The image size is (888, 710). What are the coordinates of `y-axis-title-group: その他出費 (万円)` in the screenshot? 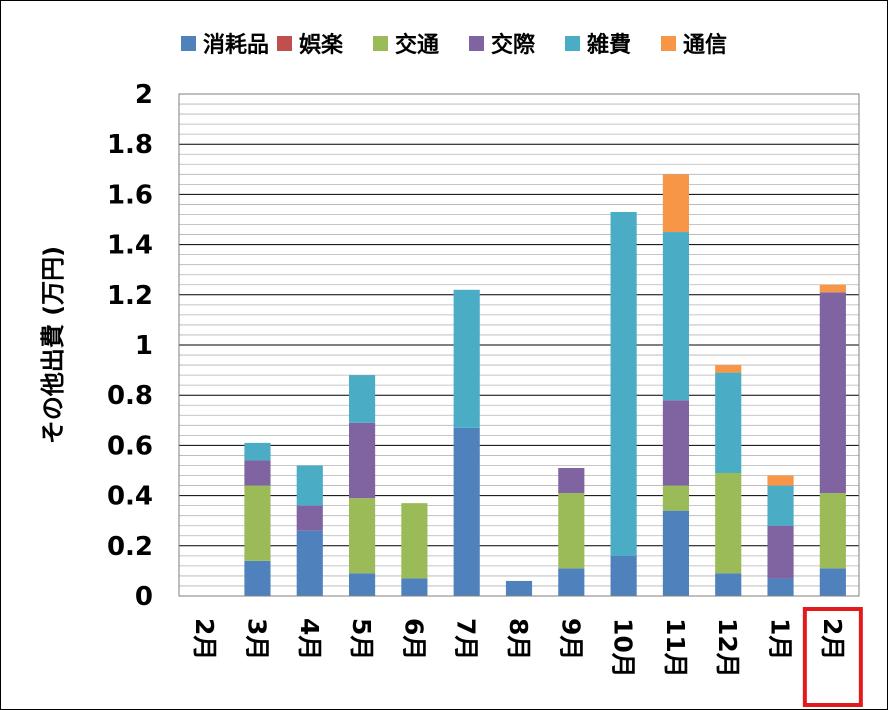 It's located at (53, 345).